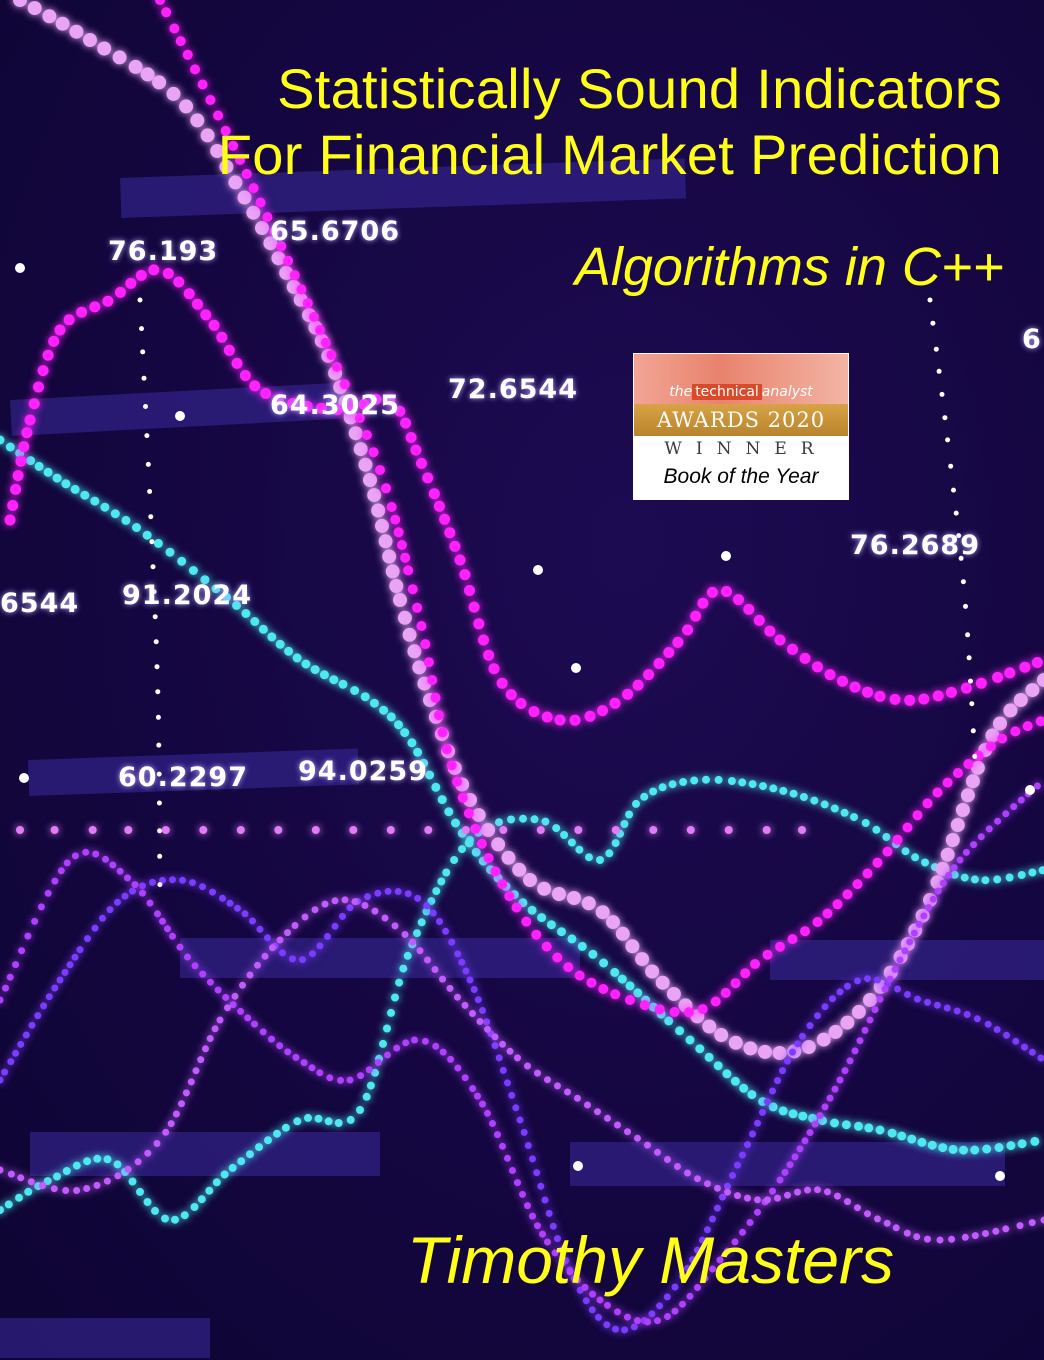 The image size is (1044, 1360). I want to click on badge-winner: WINNER, so click(741, 449).